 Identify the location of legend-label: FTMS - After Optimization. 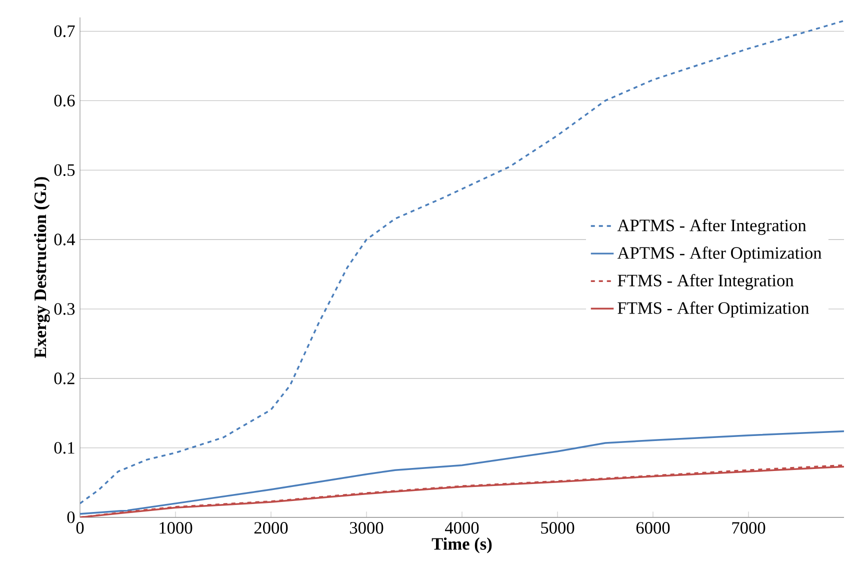
(714, 310).